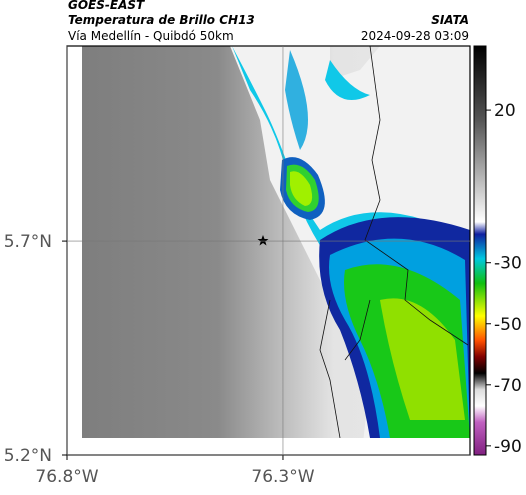  I want to click on colorbar, so click(480, 250).